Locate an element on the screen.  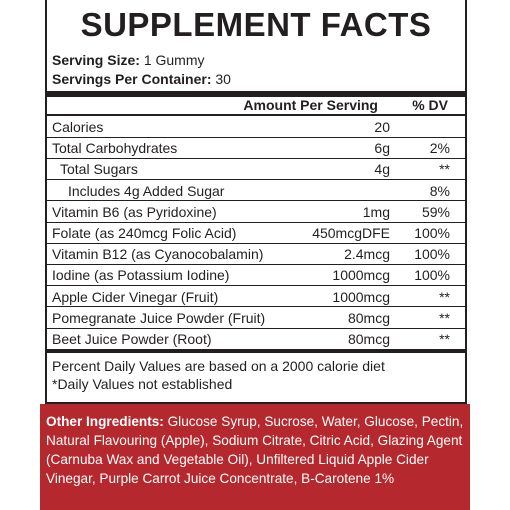
serving-label: Servings Per Container: is located at coordinates (132, 79).